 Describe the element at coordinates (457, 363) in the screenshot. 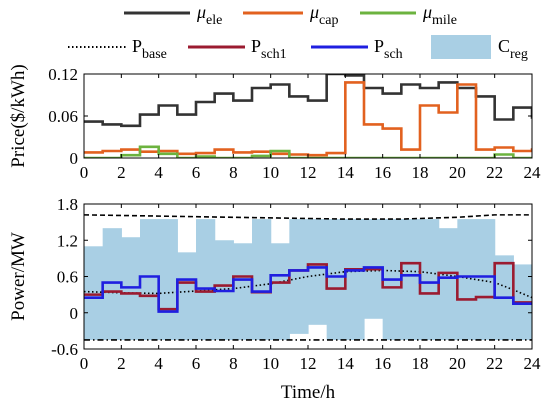

I see `power-xtick-label: 20` at that location.